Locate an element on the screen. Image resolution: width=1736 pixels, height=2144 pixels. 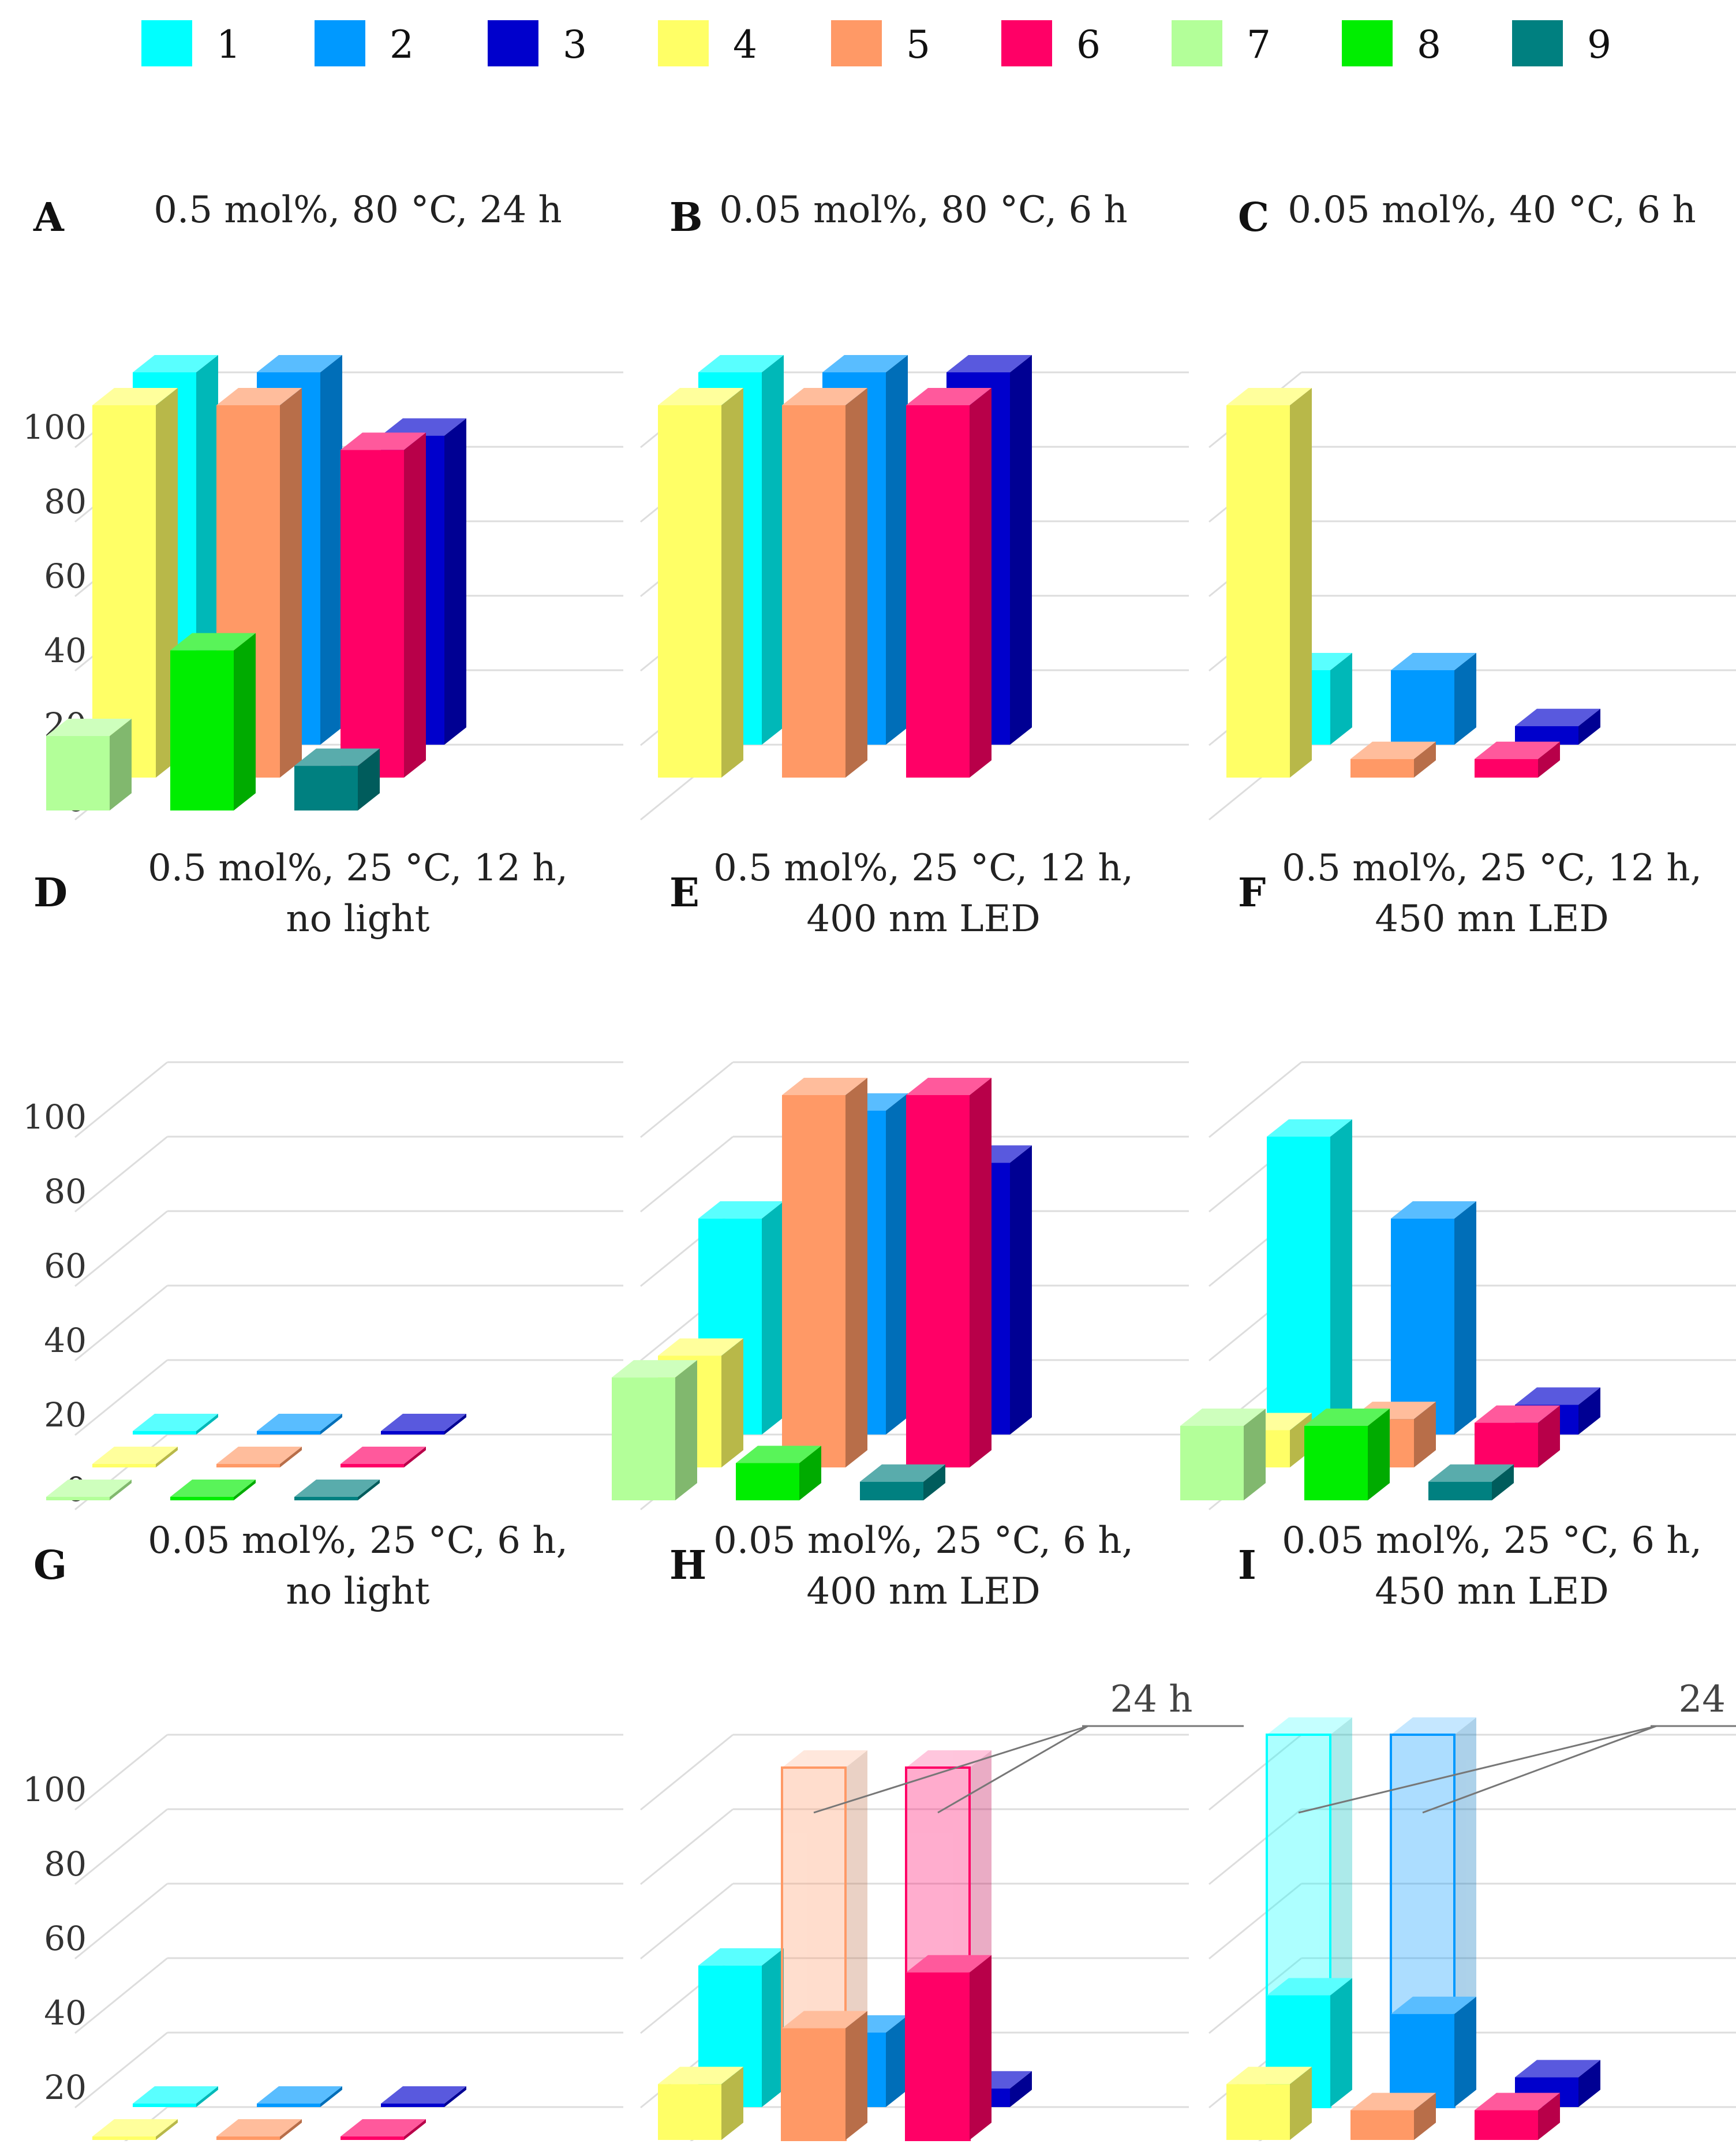
panel-letter-E: E is located at coordinates (684, 893).